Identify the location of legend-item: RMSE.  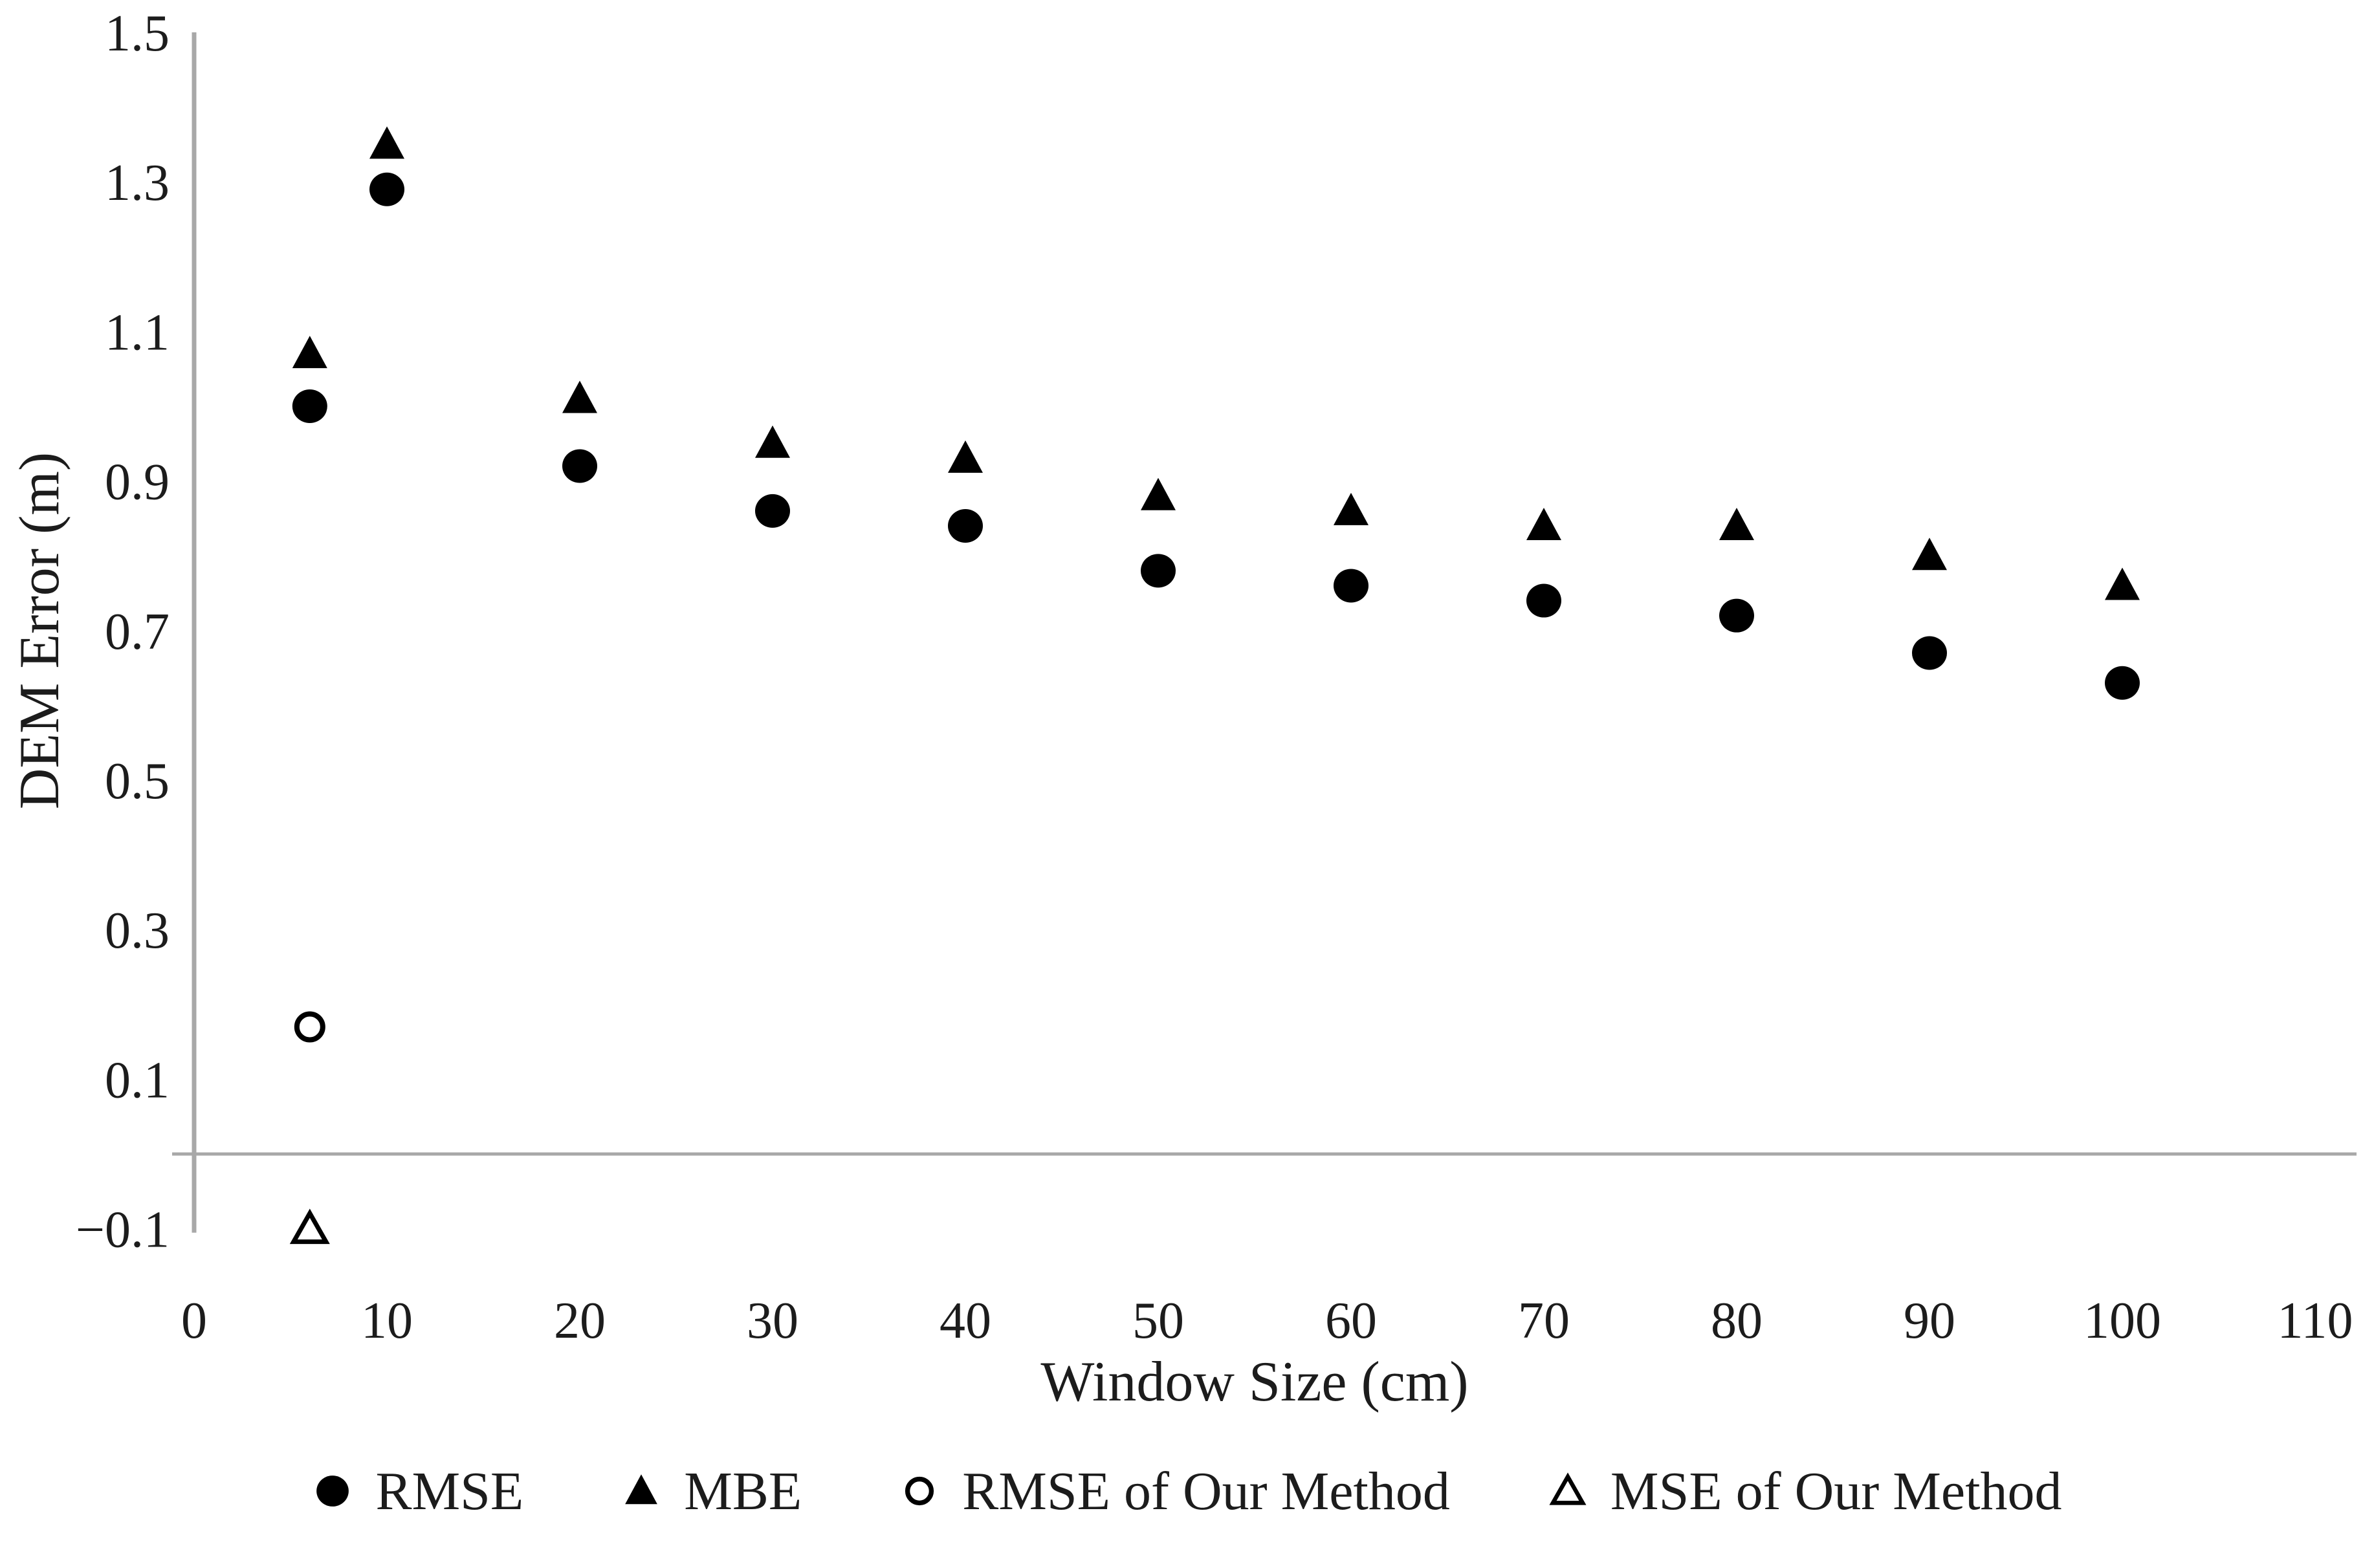
(417, 1491).